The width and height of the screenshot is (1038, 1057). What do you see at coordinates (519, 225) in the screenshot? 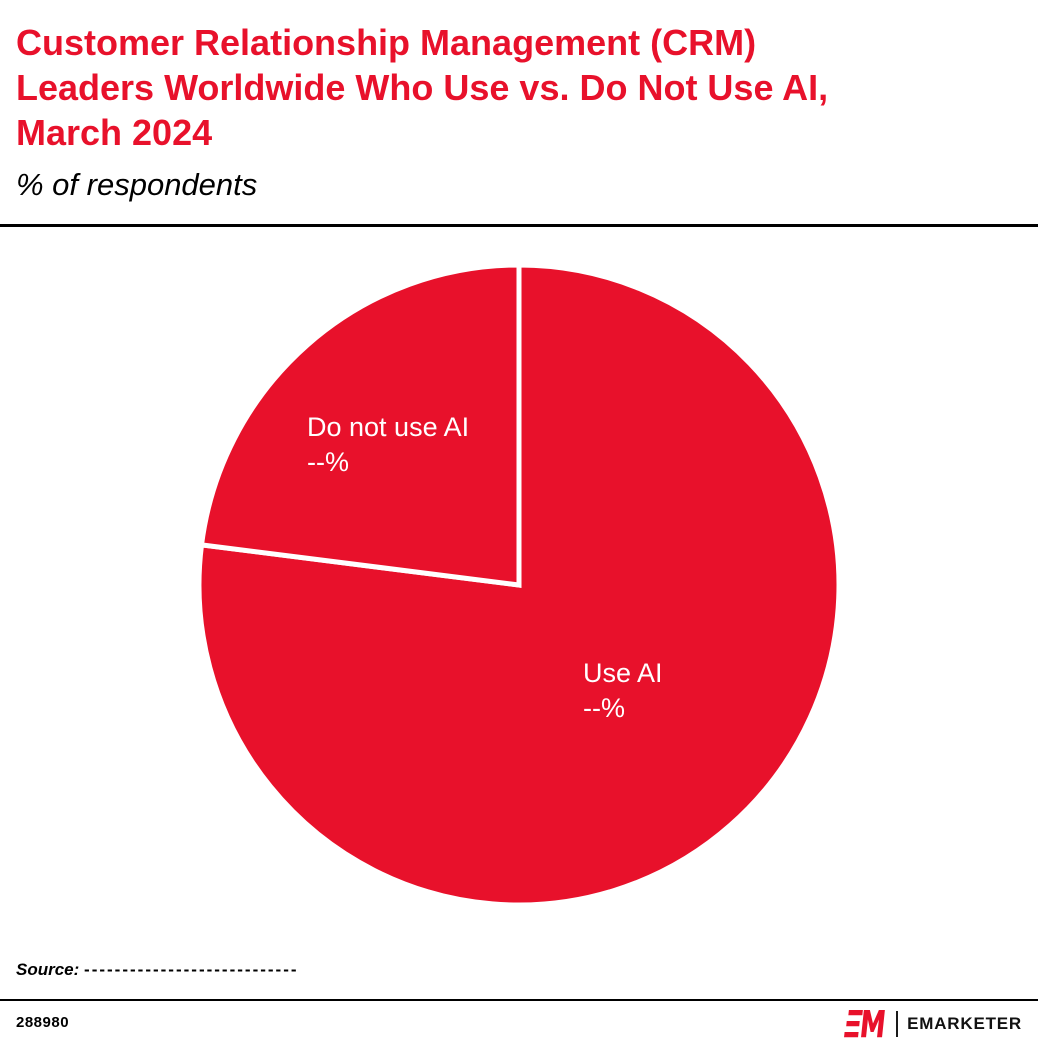
I see `header-divider-rule` at bounding box center [519, 225].